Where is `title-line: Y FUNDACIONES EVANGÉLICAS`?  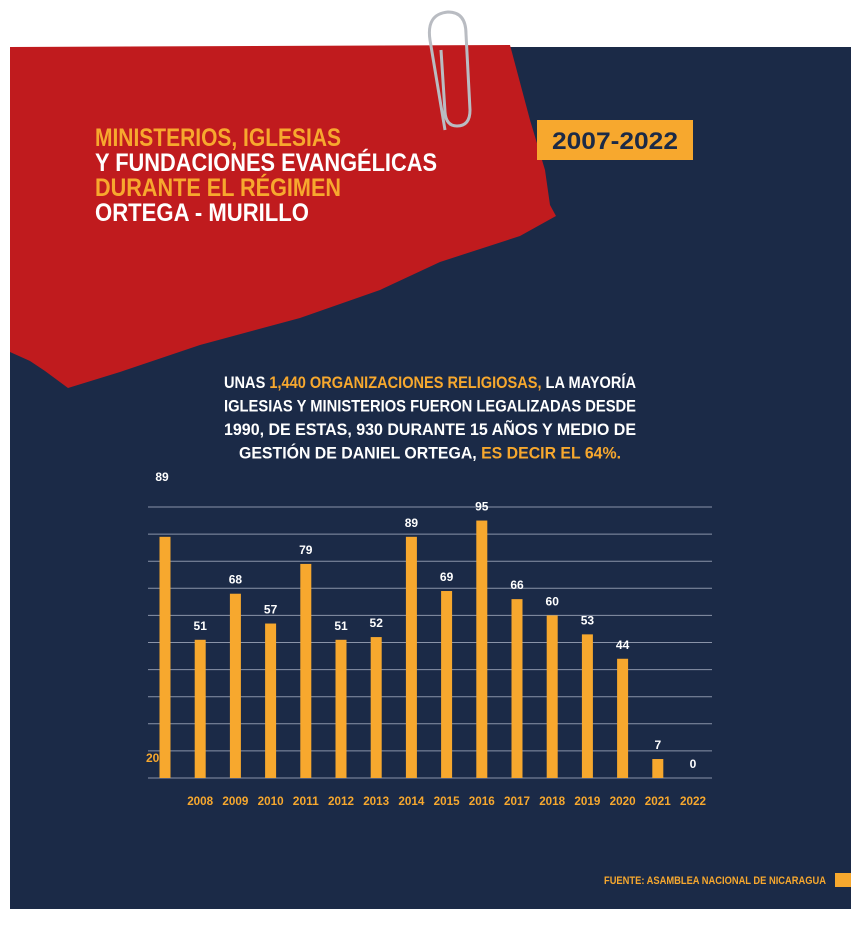 title-line: Y FUNDACIONES EVANGÉLICAS is located at coordinates (266, 162).